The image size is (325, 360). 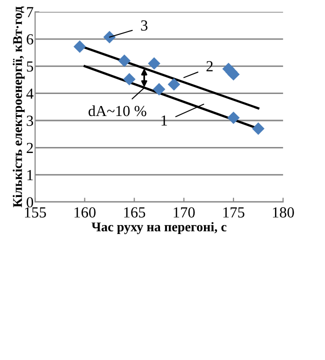 I want to click on x-tick-label: 175, so click(x=233, y=212).